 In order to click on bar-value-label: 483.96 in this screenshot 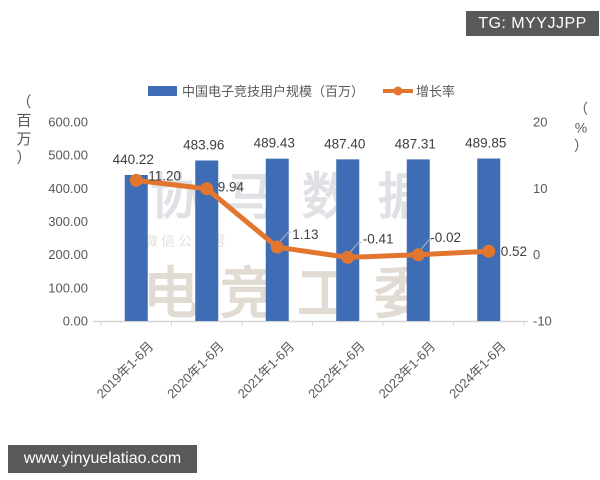, I will do `click(203, 144)`.